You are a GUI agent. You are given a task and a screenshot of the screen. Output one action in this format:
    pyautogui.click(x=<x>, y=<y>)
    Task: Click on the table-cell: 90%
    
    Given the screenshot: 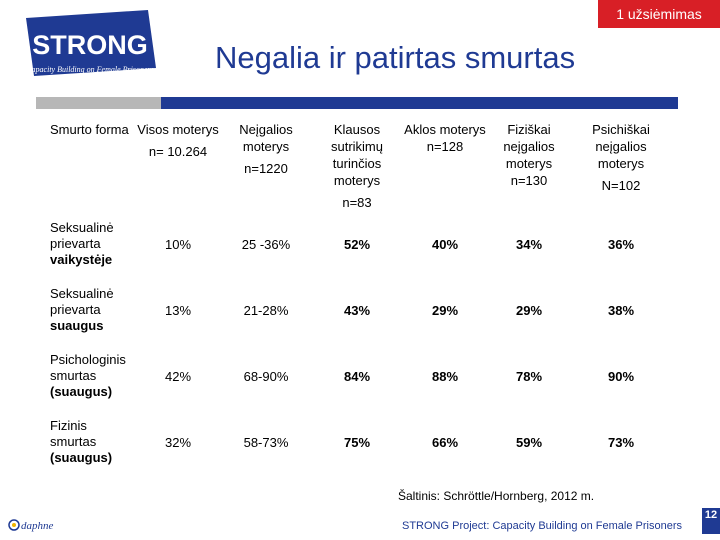 What is the action you would take?
    pyautogui.click(x=621, y=376)
    